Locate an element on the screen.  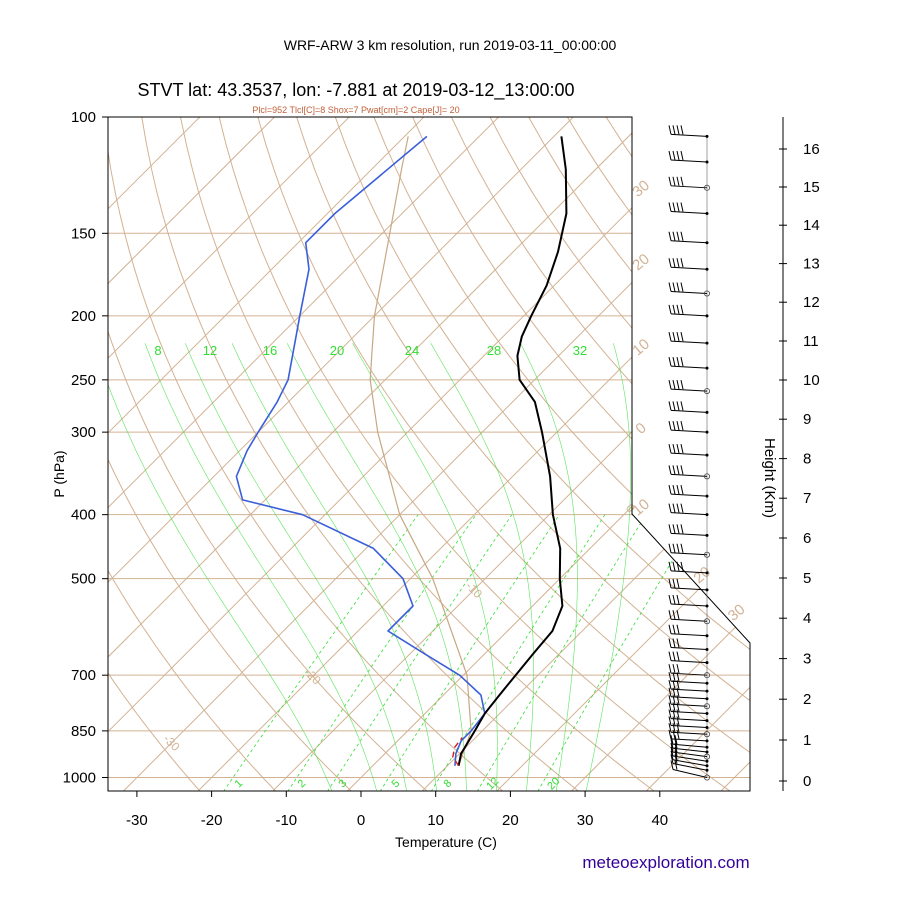
height-tick-label: 14 is located at coordinates (811, 225).